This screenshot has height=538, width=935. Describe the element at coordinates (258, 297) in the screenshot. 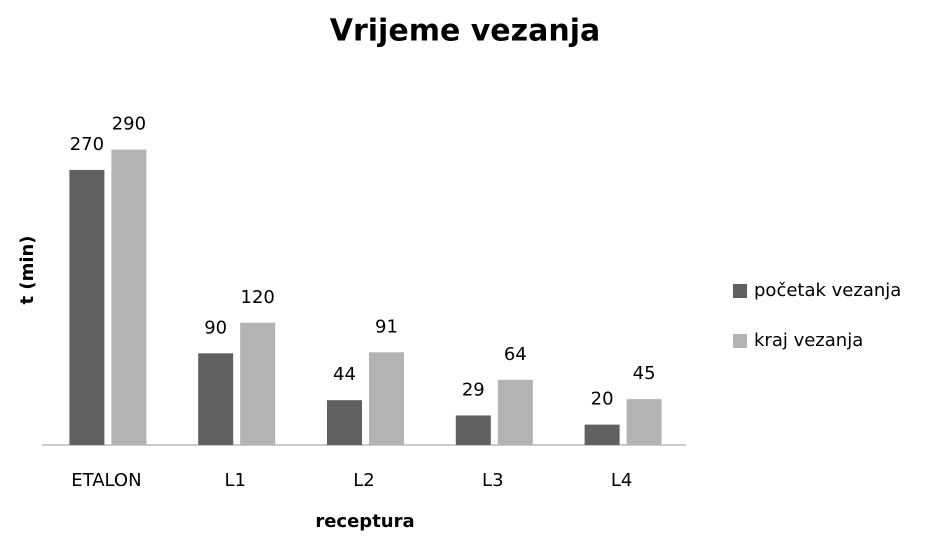

I see `data-label: 120` at that location.